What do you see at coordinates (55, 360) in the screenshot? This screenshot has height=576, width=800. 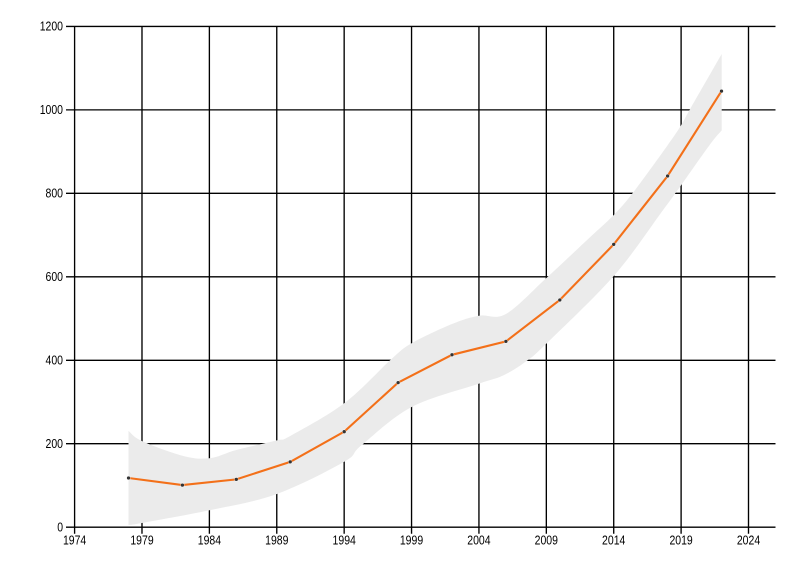 I see `svg-text: 400` at bounding box center [55, 360].